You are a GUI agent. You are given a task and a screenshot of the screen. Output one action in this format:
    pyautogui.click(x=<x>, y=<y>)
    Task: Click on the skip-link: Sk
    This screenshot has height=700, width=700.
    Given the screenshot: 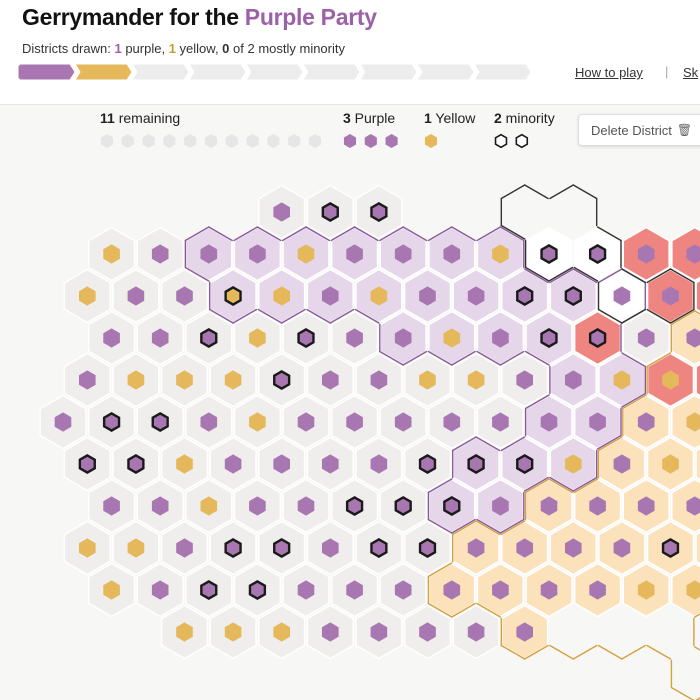 What is the action you would take?
    pyautogui.click(x=691, y=72)
    